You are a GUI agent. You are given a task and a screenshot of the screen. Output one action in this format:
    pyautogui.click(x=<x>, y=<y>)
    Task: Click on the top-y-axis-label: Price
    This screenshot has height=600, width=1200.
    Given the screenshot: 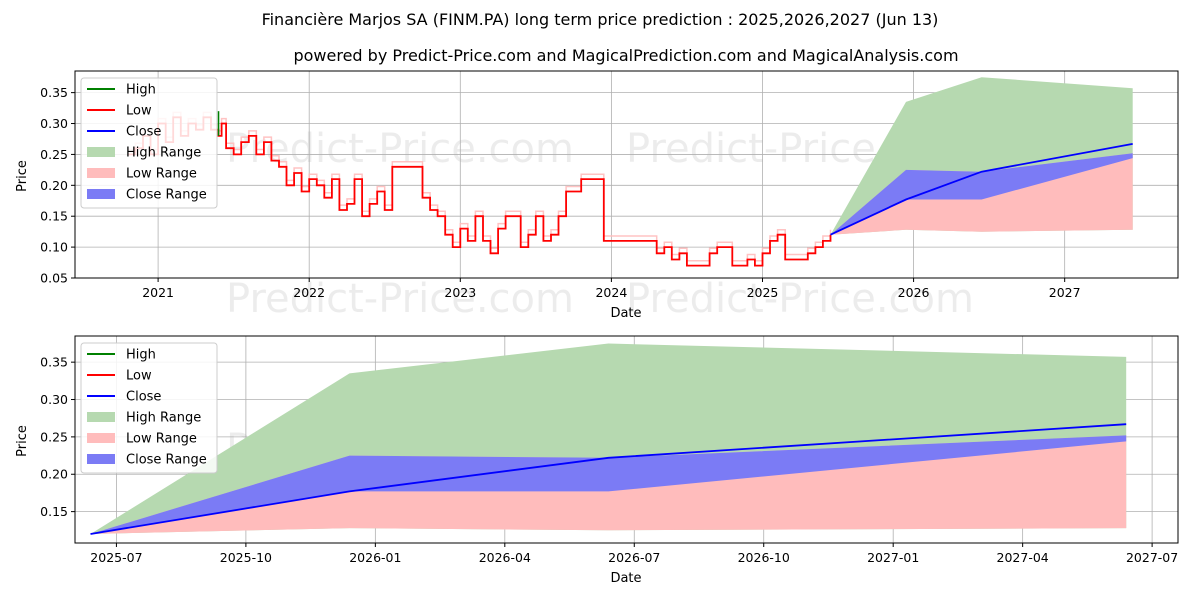 What is the action you would take?
    pyautogui.click(x=22, y=176)
    